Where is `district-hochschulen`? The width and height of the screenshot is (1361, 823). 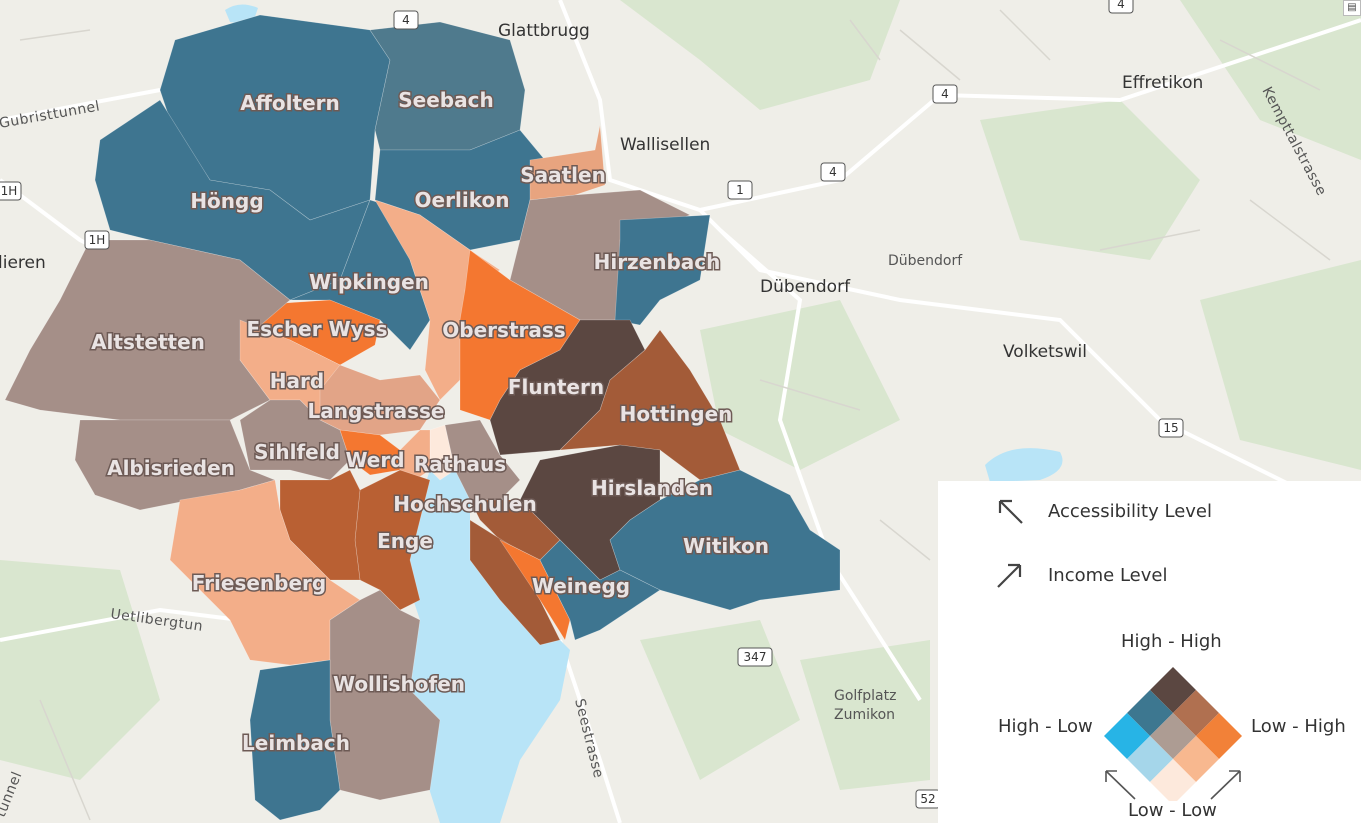 district-hochschulen is located at coordinates (482, 460).